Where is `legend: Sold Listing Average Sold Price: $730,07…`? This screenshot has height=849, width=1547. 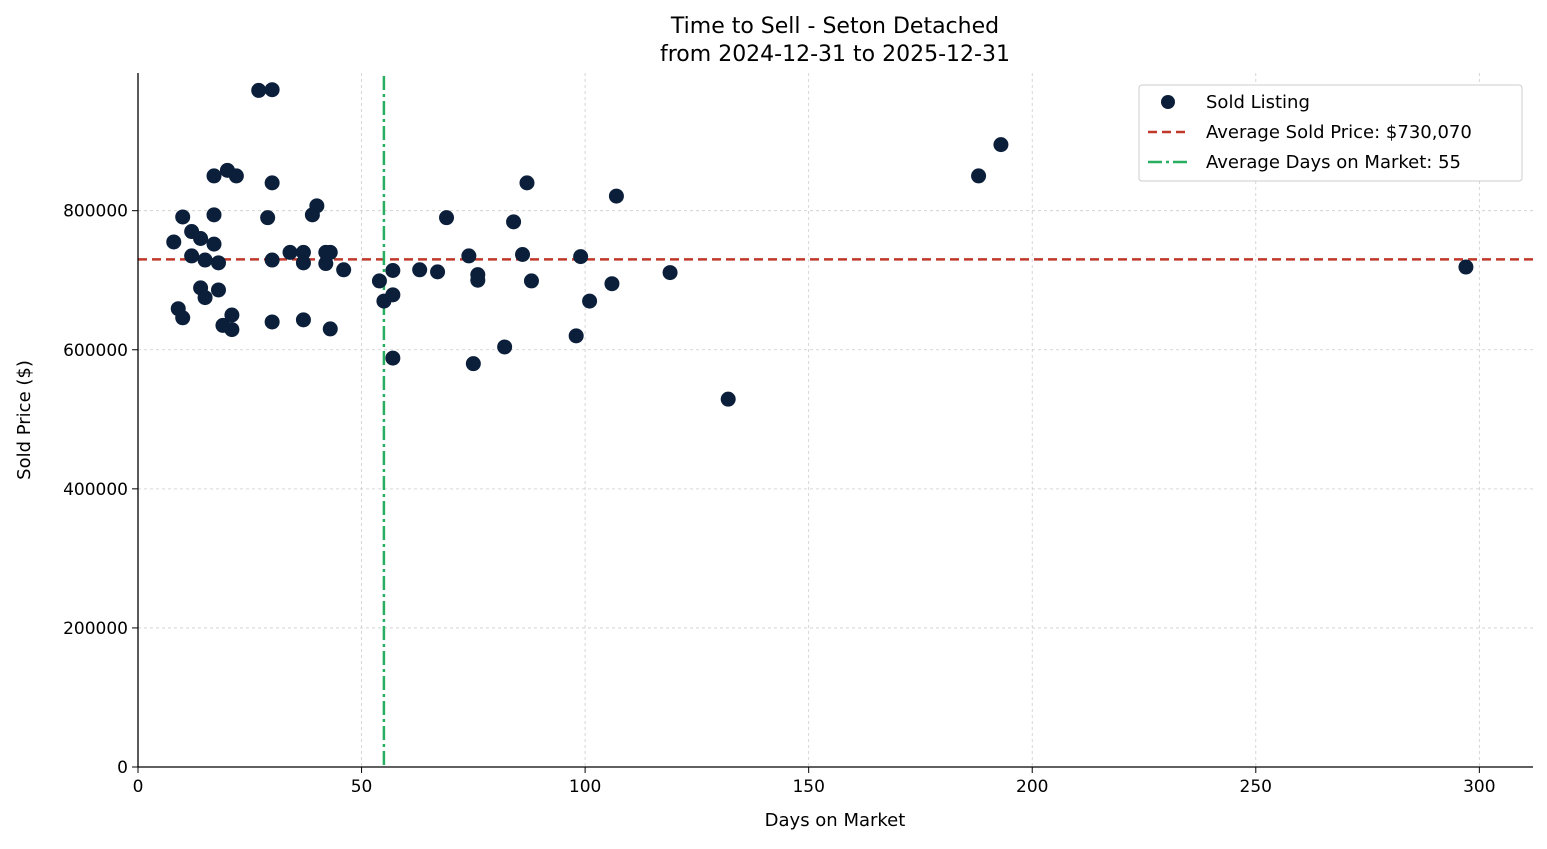
legend: Sold Listing Average Sold Price: $730,07… is located at coordinates (1330, 133).